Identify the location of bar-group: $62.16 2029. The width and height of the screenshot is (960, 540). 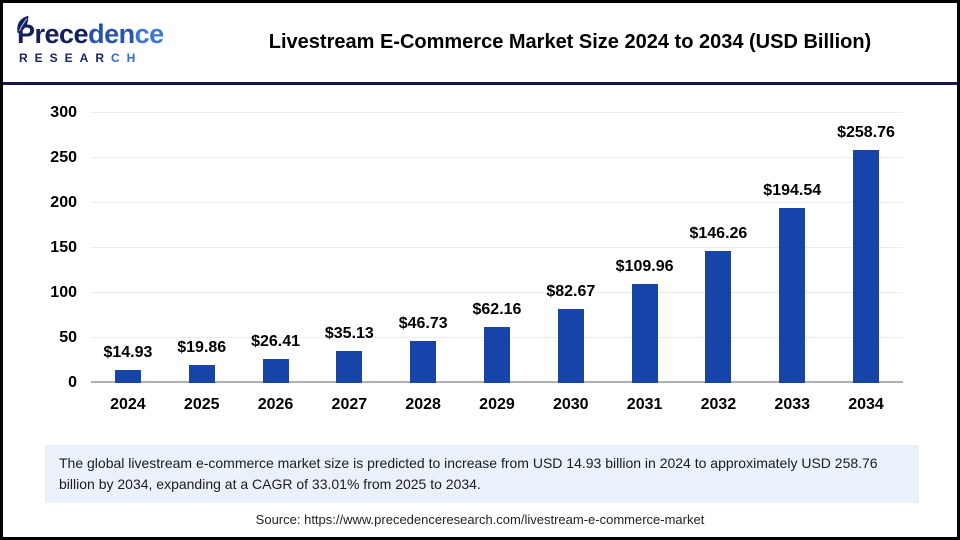
(497, 263).